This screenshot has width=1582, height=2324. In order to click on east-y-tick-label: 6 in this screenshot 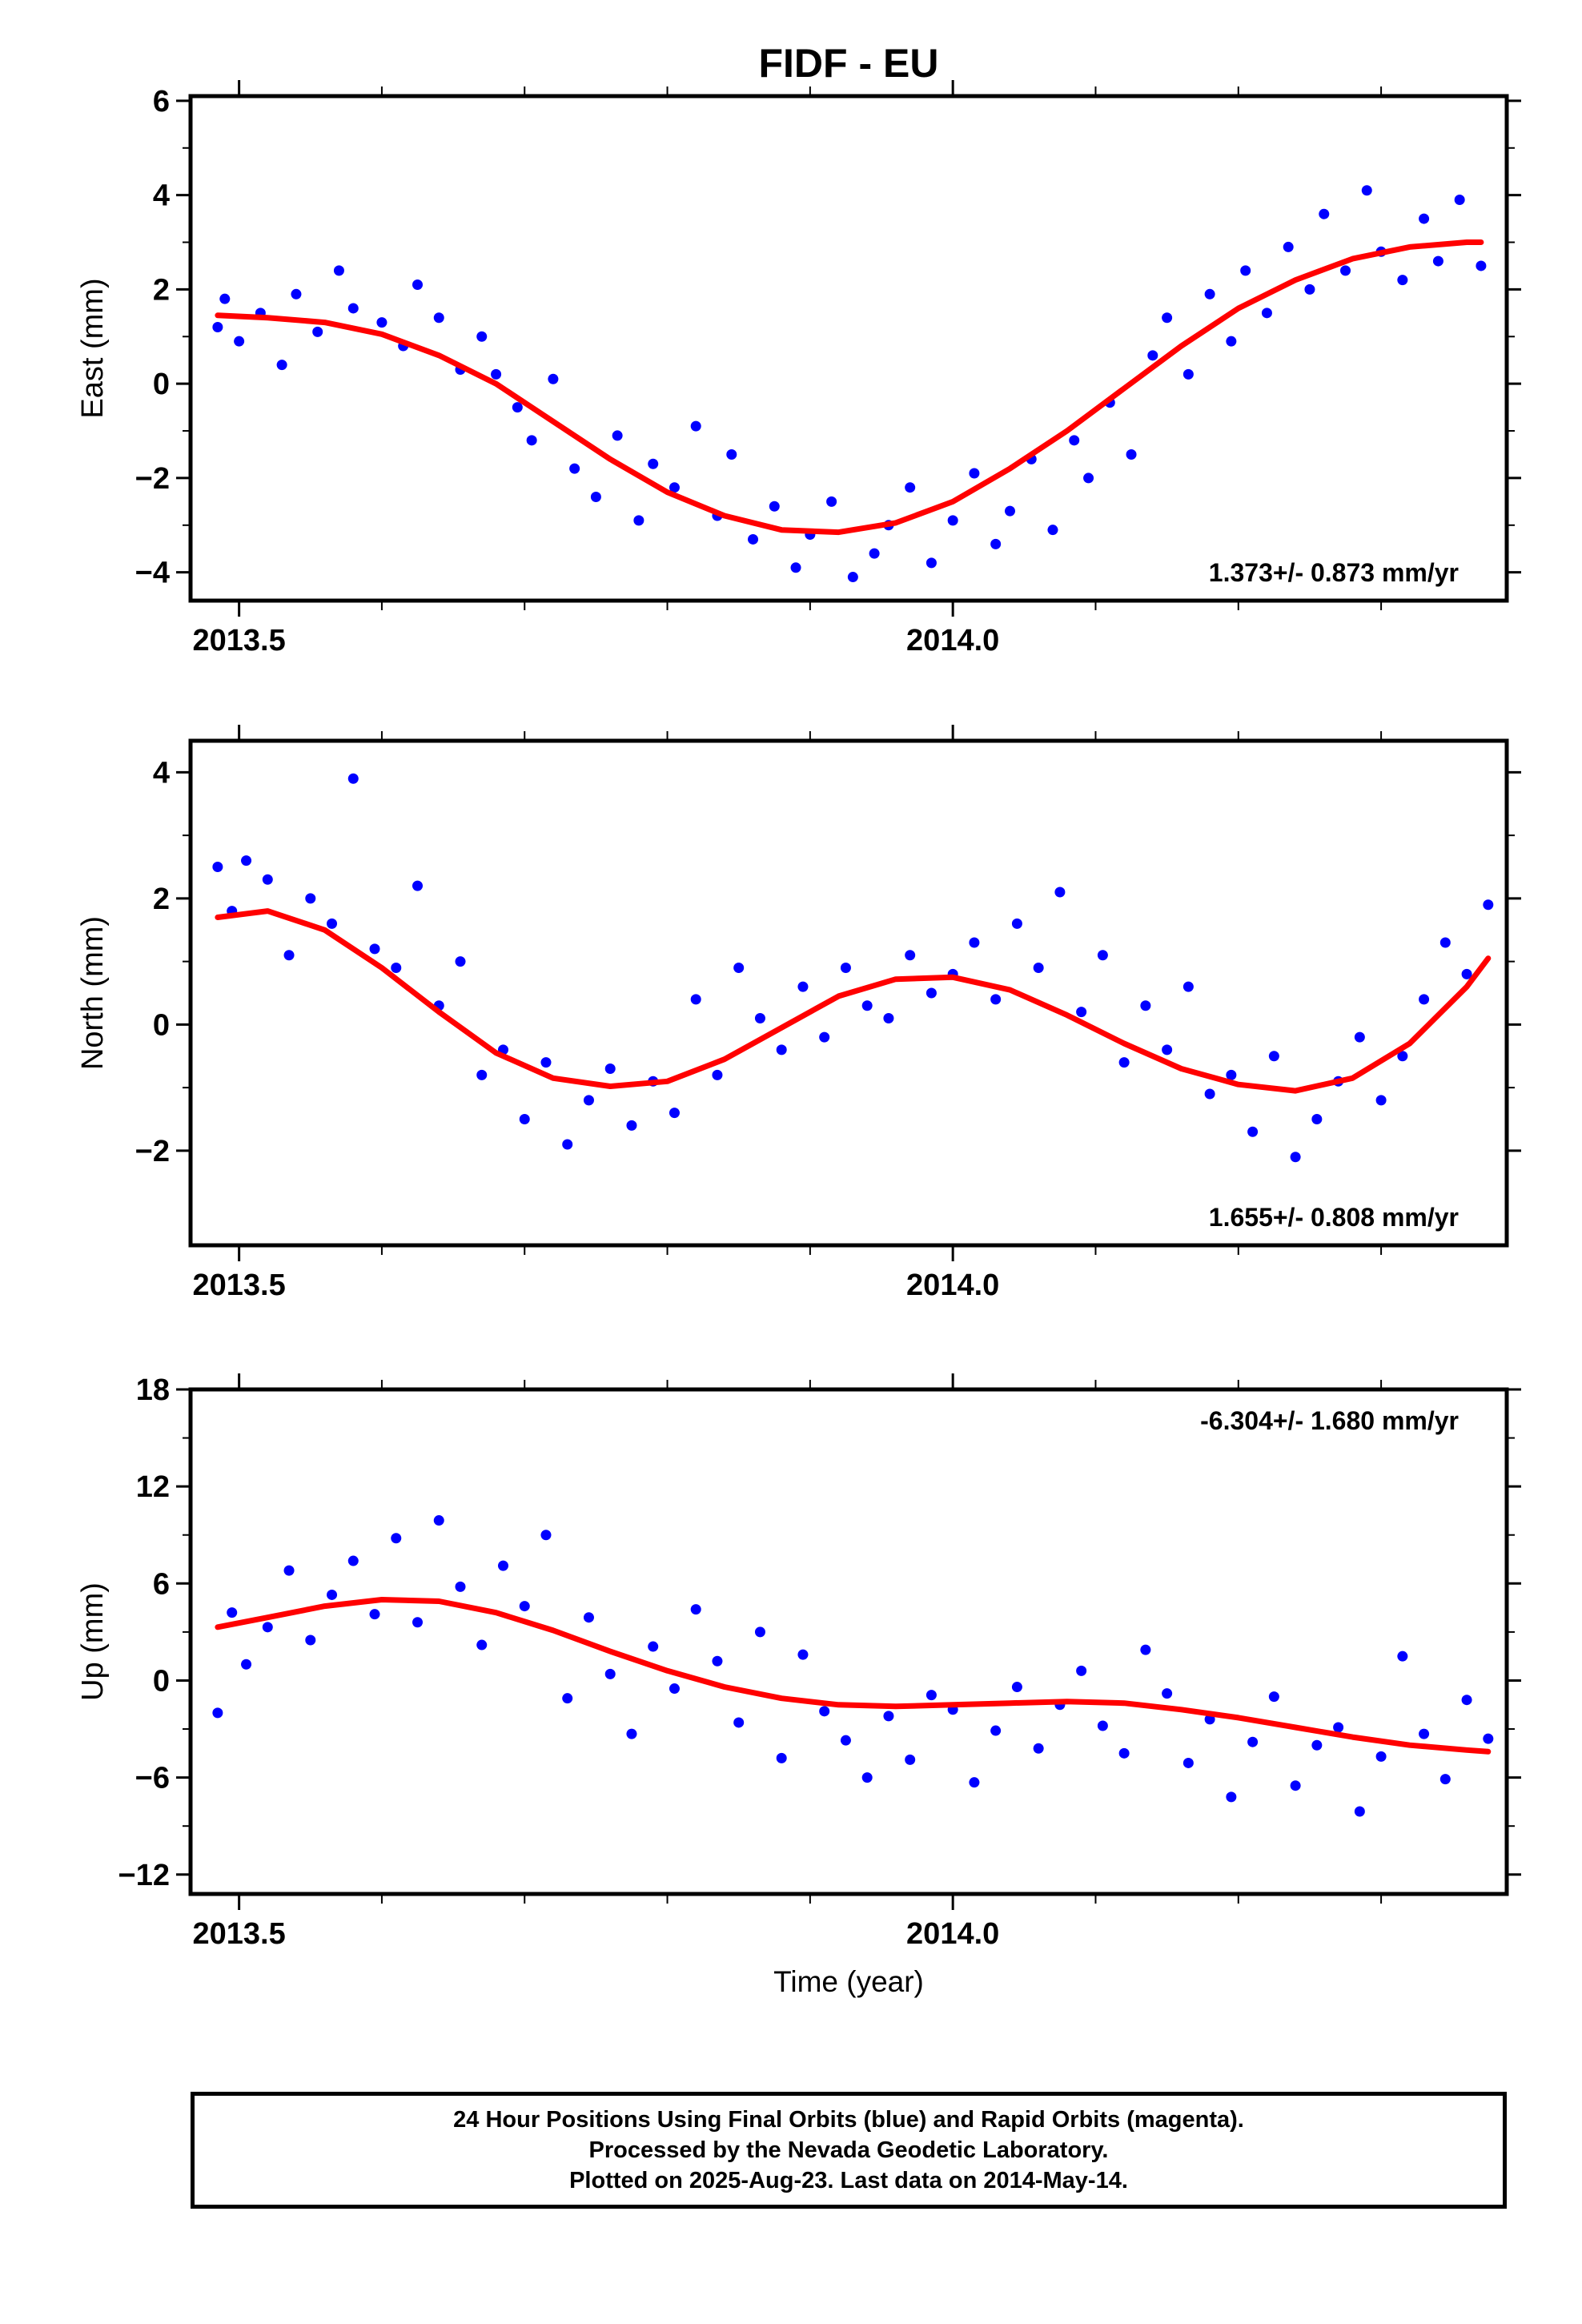, I will do `click(161, 102)`.